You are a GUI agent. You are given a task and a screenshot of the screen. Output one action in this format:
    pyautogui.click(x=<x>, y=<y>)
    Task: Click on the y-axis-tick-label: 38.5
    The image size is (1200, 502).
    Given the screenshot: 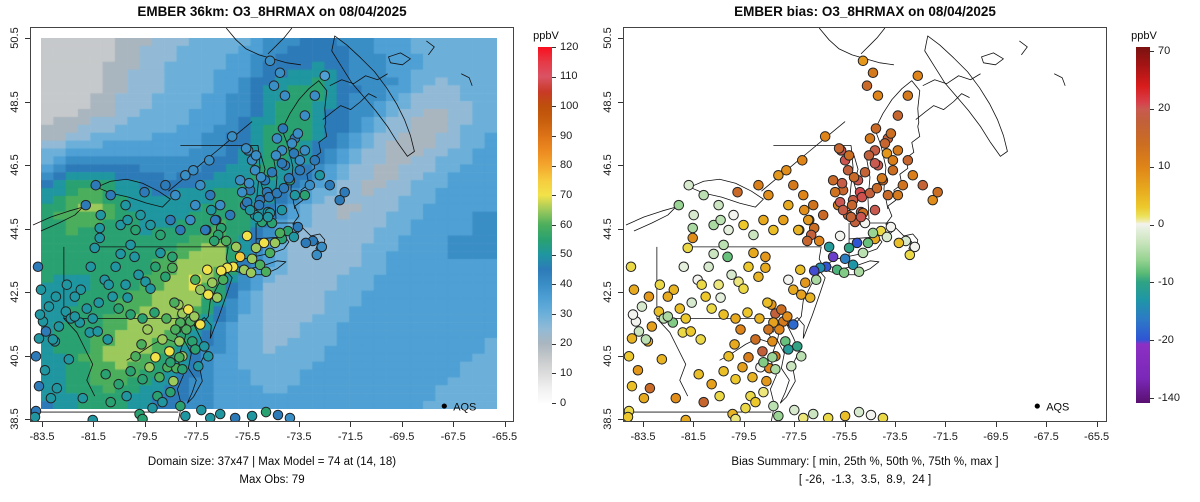 What is the action you would take?
    pyautogui.click(x=15, y=419)
    